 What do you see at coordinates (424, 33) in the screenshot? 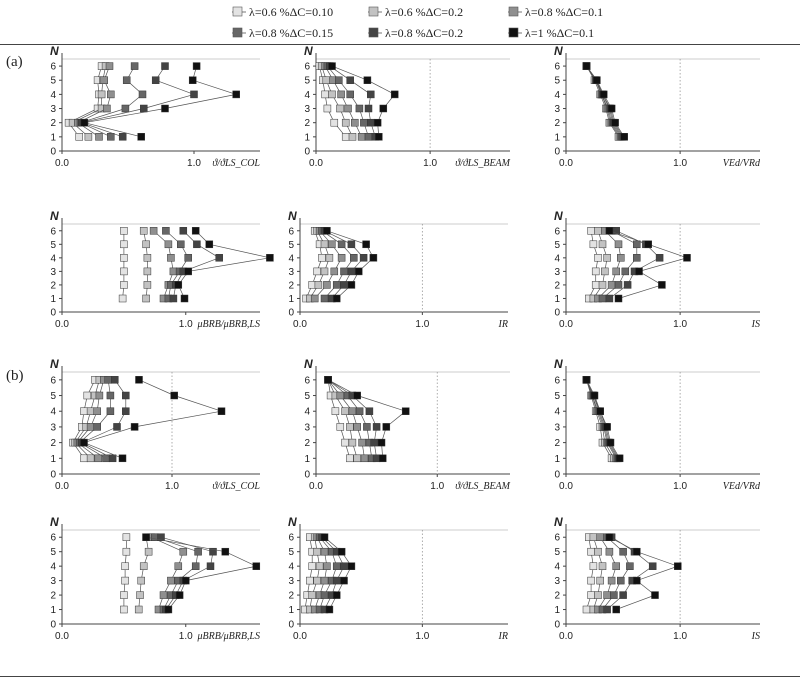
I see `legend-label: λ=0.8 %ΔC=0.2` at bounding box center [424, 33].